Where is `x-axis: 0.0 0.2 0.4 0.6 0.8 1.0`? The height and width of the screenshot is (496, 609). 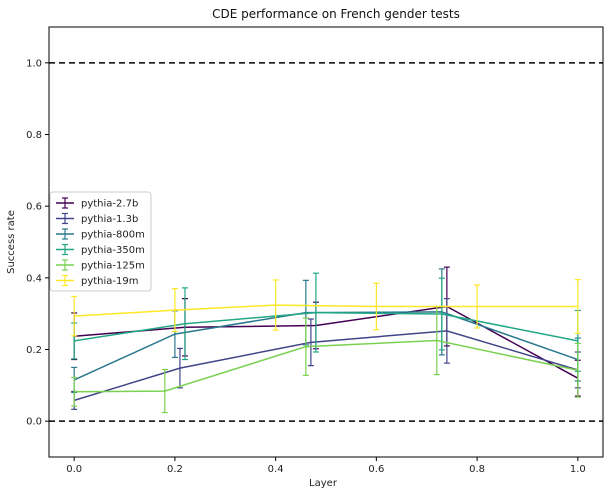 x-axis: 0.0 0.2 0.4 0.6 0.8 1.0 is located at coordinates (326, 466).